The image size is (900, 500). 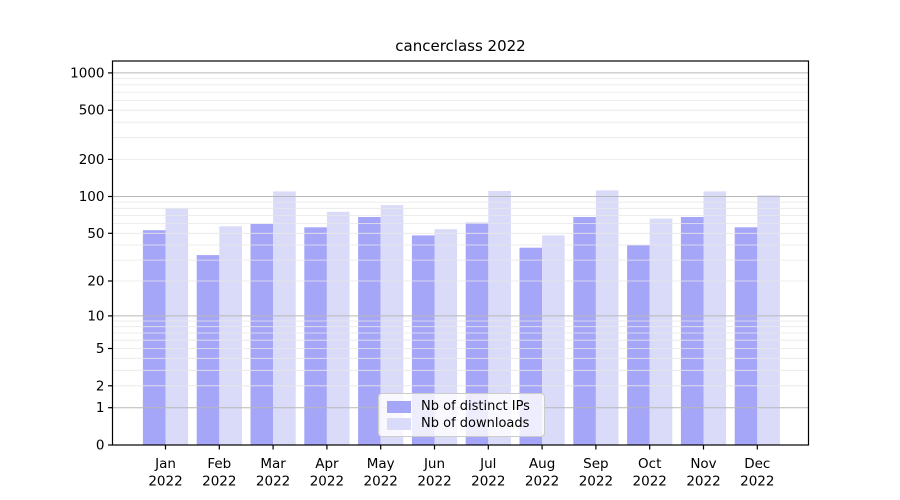 What do you see at coordinates (100, 408) in the screenshot?
I see `y-tick-label-1: 1` at bounding box center [100, 408].